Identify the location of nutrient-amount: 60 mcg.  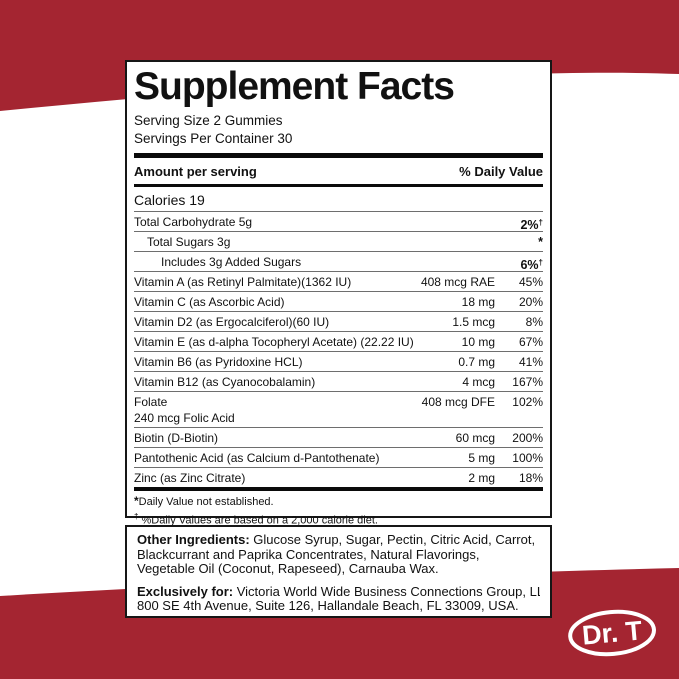
(475, 437).